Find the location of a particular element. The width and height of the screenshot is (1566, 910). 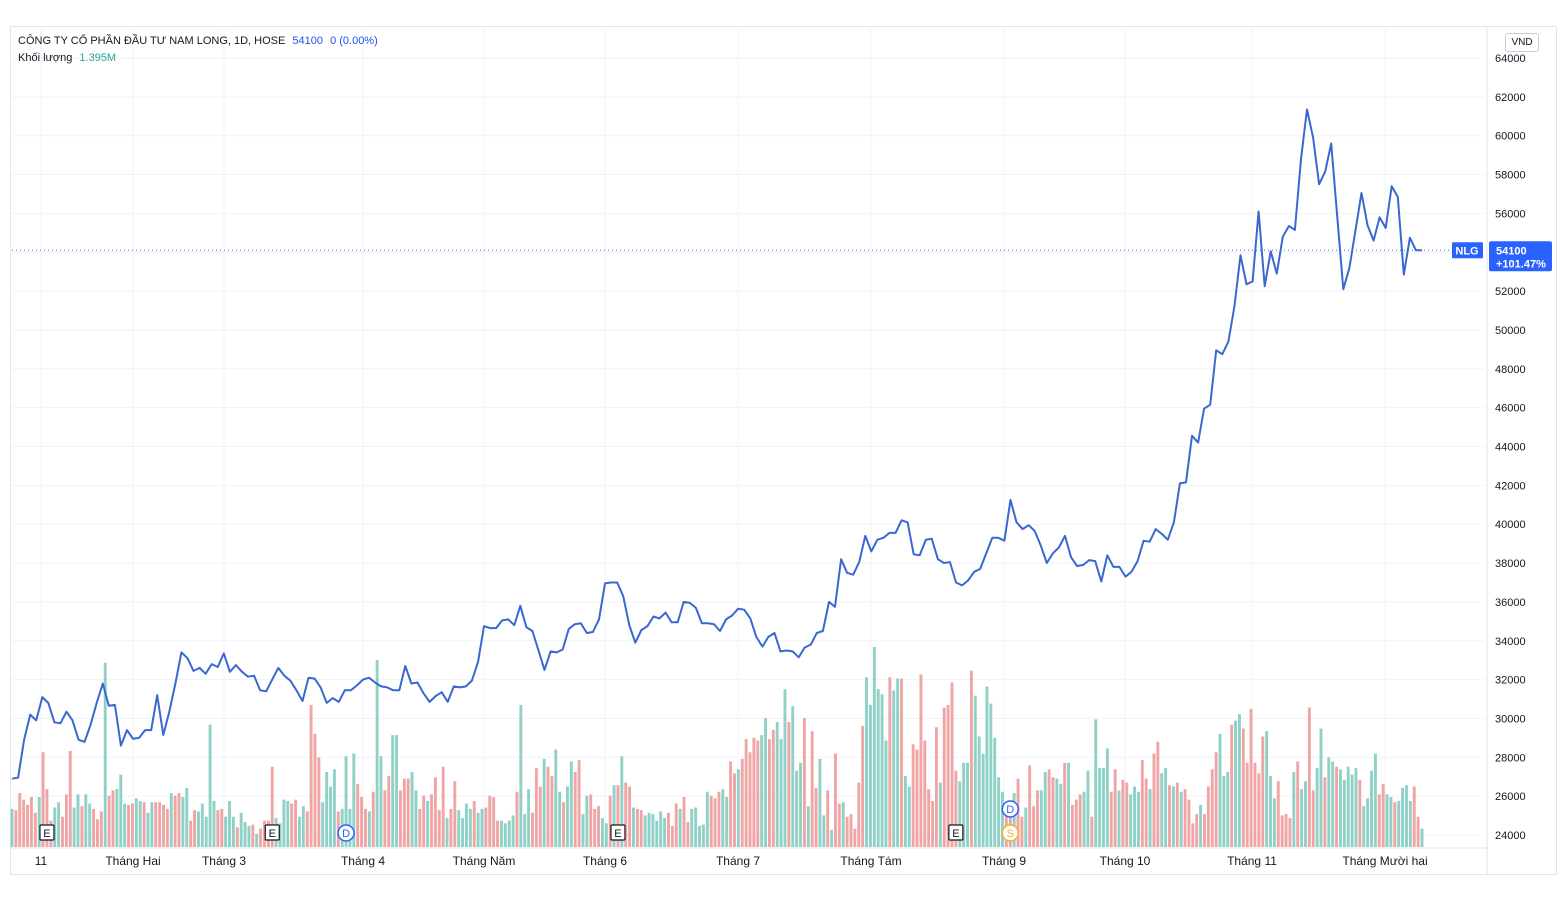

dividend-marker-label: D is located at coordinates (346, 834).